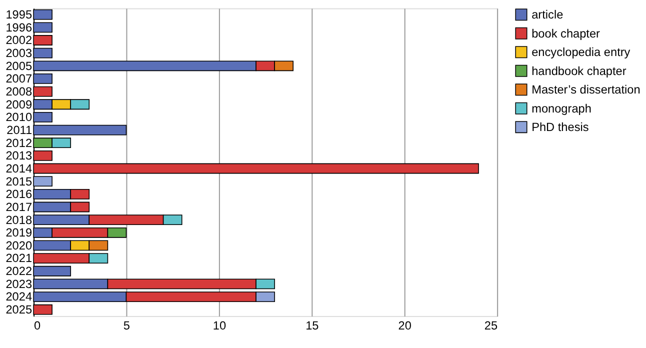 Image resolution: width=646 pixels, height=348 pixels. Describe the element at coordinates (19, 27) in the screenshot. I see `y-tick-label: 1996` at that location.